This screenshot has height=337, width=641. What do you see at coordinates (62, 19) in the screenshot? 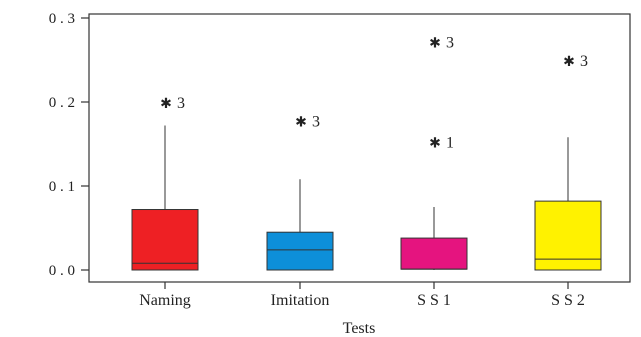
I see `y-tick-label: 0 . 3` at bounding box center [62, 19].